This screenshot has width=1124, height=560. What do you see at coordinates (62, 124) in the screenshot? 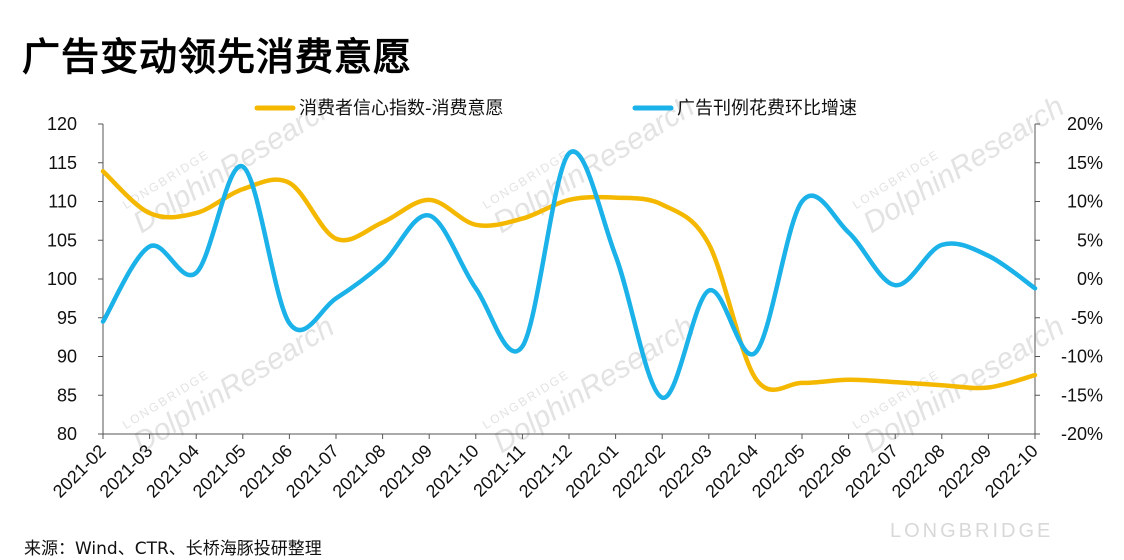
I see `y-left-tick-label: 120` at bounding box center [62, 124].